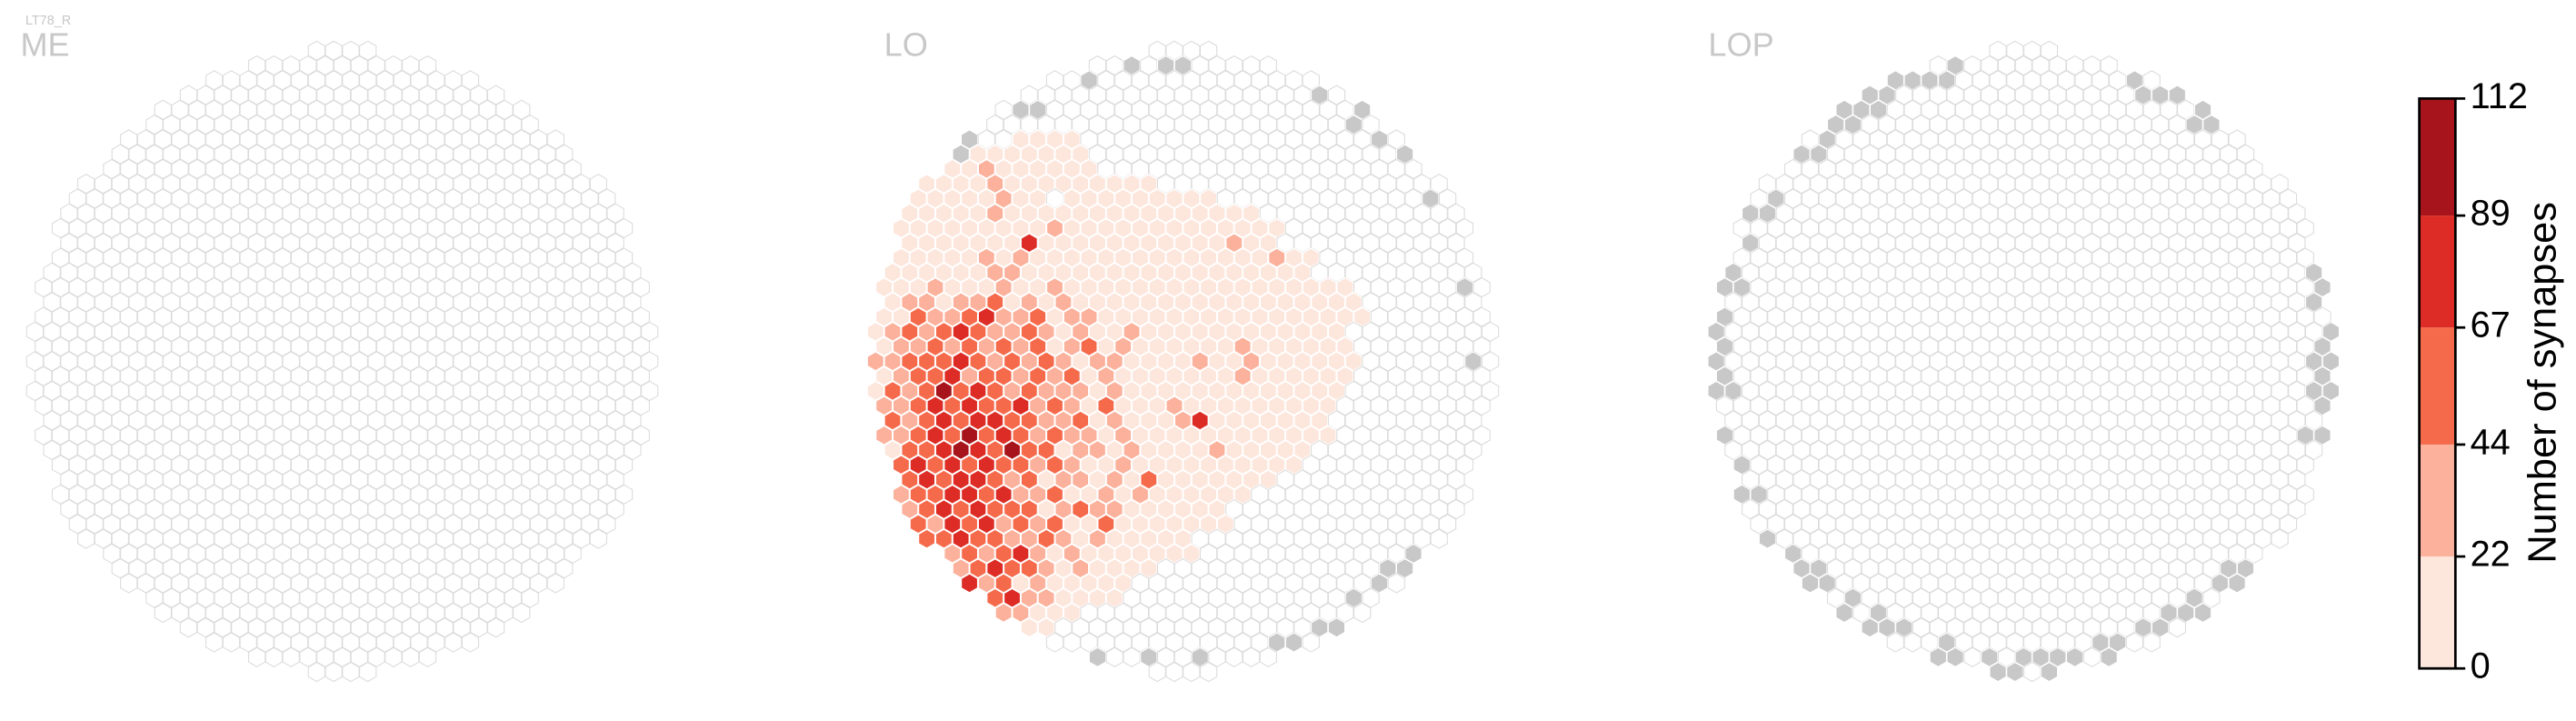 This screenshot has width=2576, height=721. I want to click on colorbar-tick-label: 22, so click(2491, 555).